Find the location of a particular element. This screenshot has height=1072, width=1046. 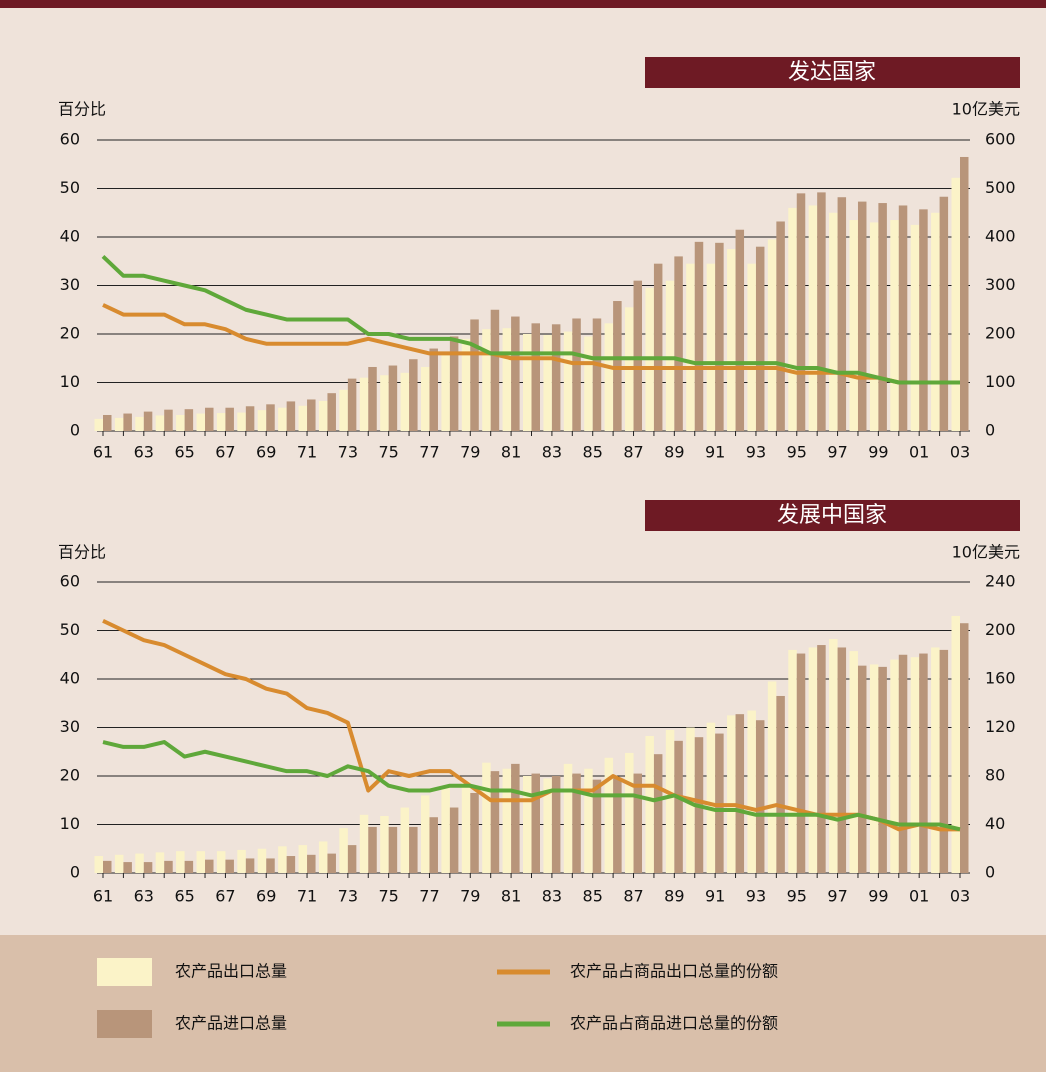

top-band is located at coordinates (523, 4).